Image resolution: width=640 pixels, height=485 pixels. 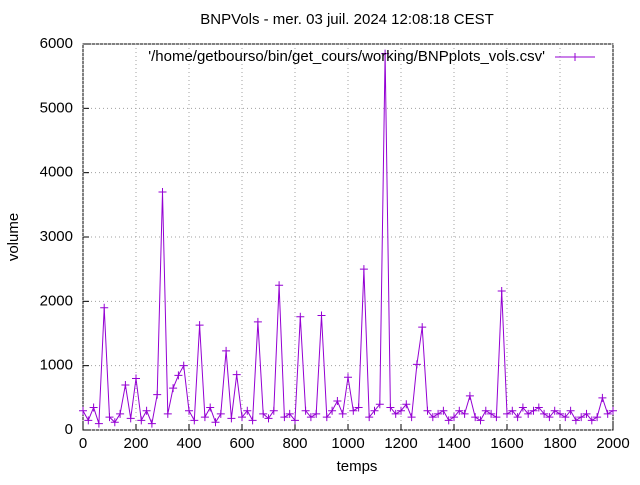 I want to click on y-tick-label: 0, so click(x=69, y=429).